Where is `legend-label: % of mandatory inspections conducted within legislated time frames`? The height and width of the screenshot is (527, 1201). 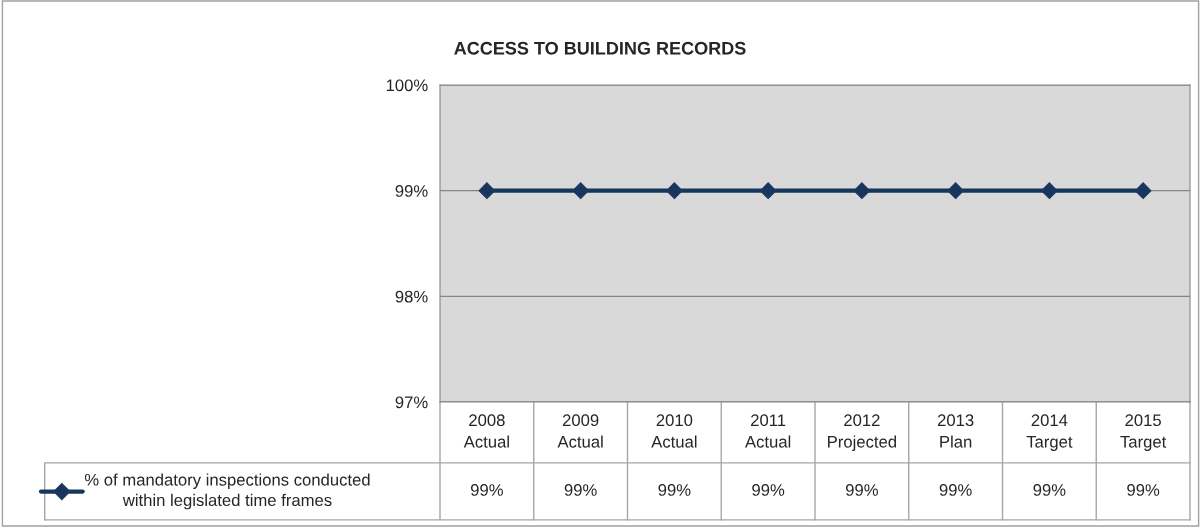 legend-label: % of mandatory inspections conducted within legislated time frames is located at coordinates (227, 491).